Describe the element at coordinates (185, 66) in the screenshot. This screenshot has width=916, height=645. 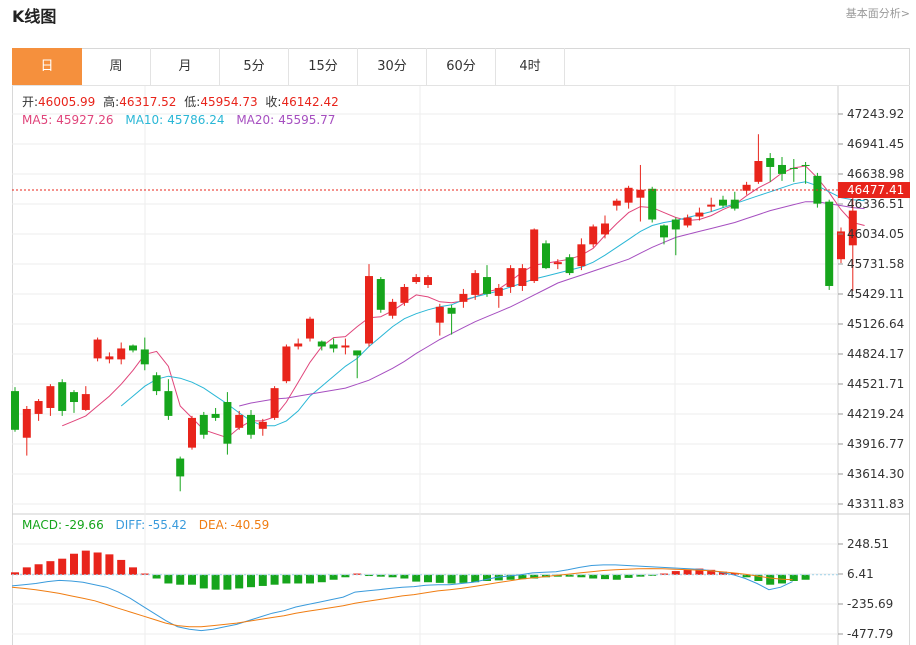
I see `tab-month: 月` at that location.